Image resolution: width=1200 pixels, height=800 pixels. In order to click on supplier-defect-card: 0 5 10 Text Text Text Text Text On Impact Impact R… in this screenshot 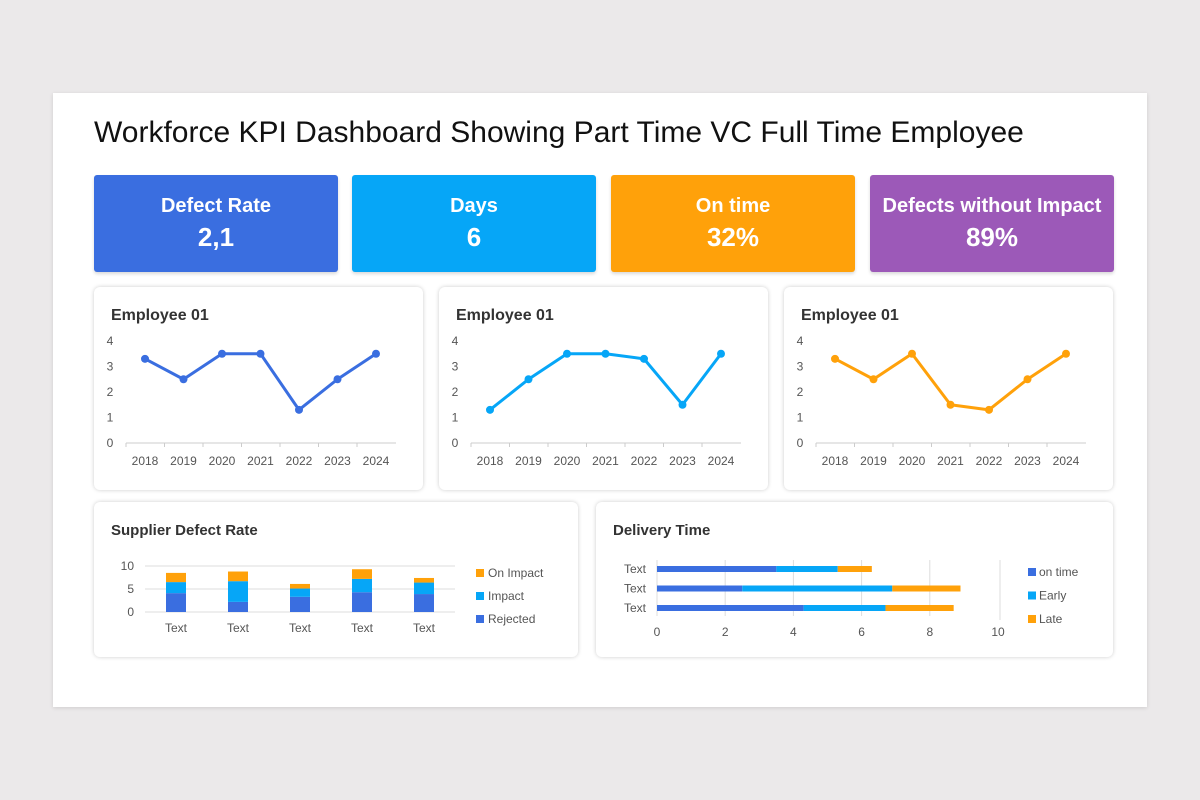, I will do `click(336, 579)`.